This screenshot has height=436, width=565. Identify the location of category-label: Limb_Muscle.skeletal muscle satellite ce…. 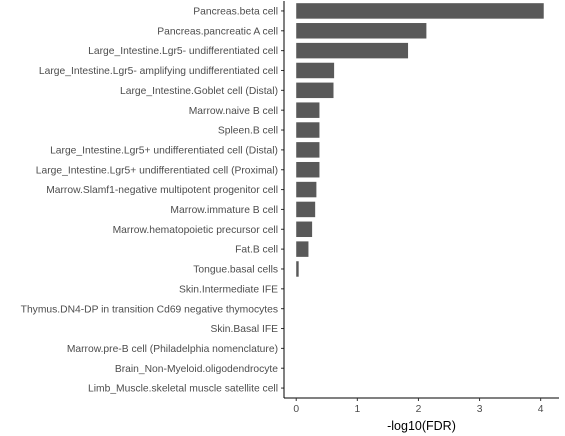
(183, 389).